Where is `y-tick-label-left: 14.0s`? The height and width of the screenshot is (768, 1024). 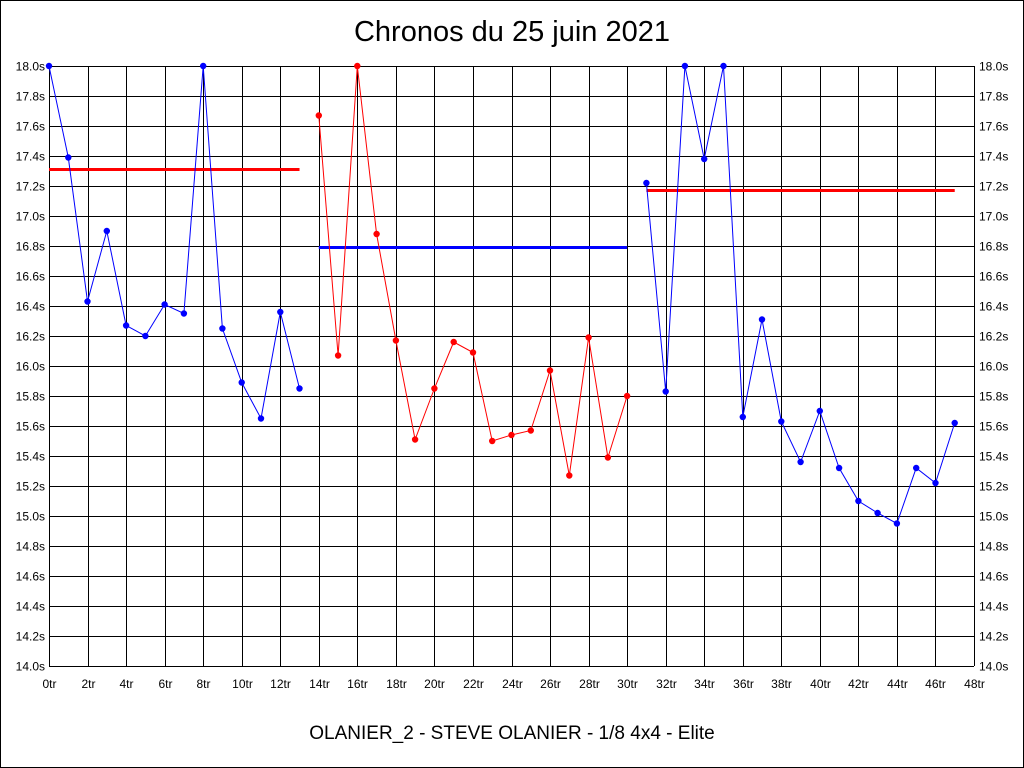
y-tick-label-left: 14.0s is located at coordinates (30, 667).